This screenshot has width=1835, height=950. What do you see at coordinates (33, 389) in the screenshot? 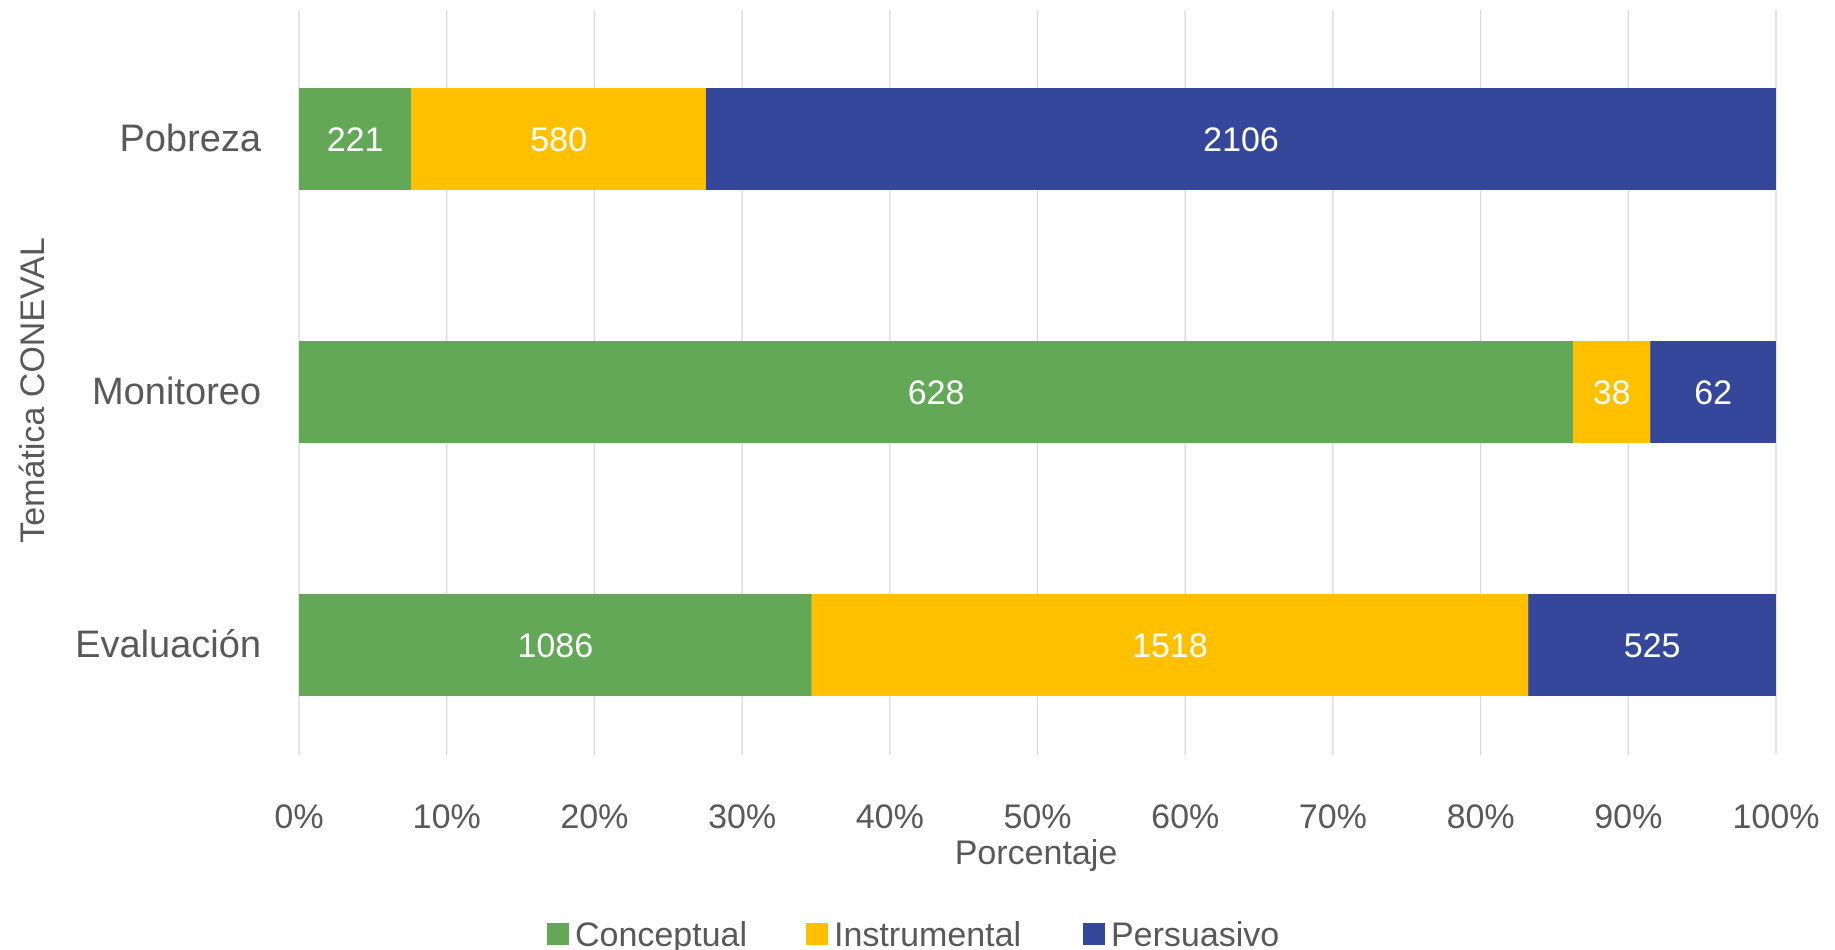
I see `y-axis-label: Temática CONEVAL` at bounding box center [33, 389].